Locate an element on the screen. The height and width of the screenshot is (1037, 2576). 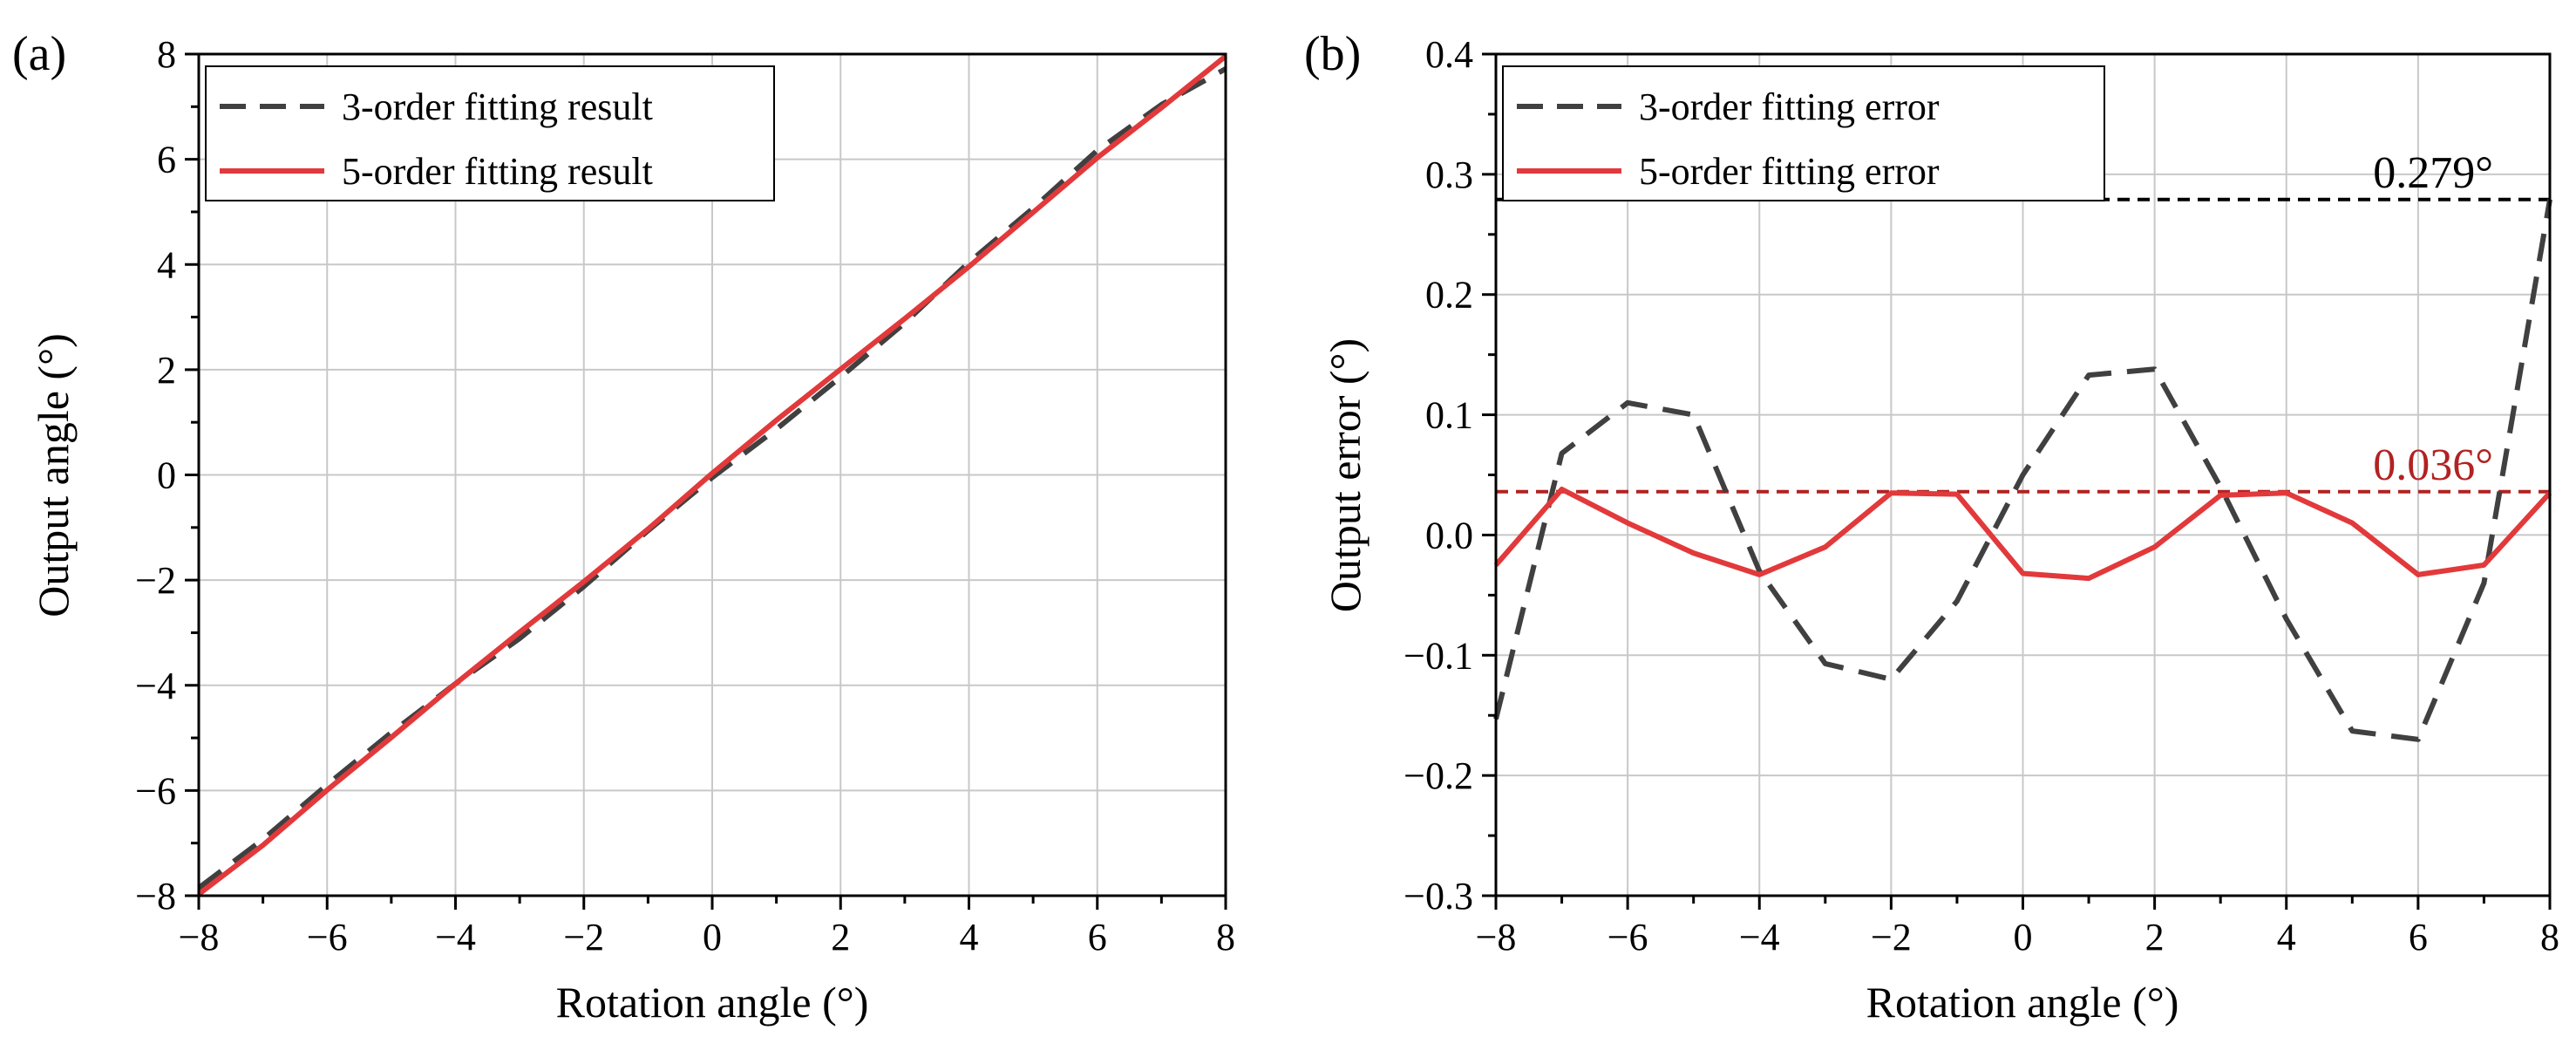
legend-a-label-5-order: 5-order fitting result is located at coordinates (497, 171).